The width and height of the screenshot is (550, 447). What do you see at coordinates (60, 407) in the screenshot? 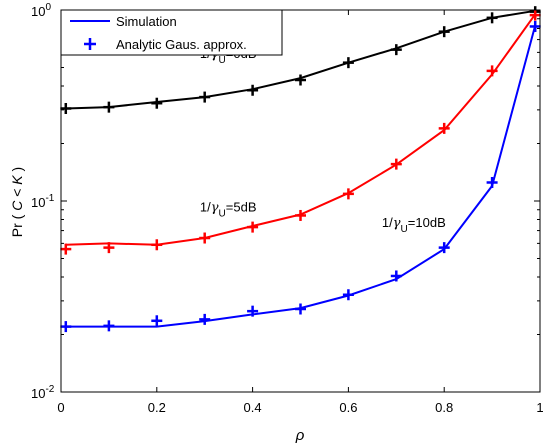
I see `x-tick-label: 0` at bounding box center [60, 407].